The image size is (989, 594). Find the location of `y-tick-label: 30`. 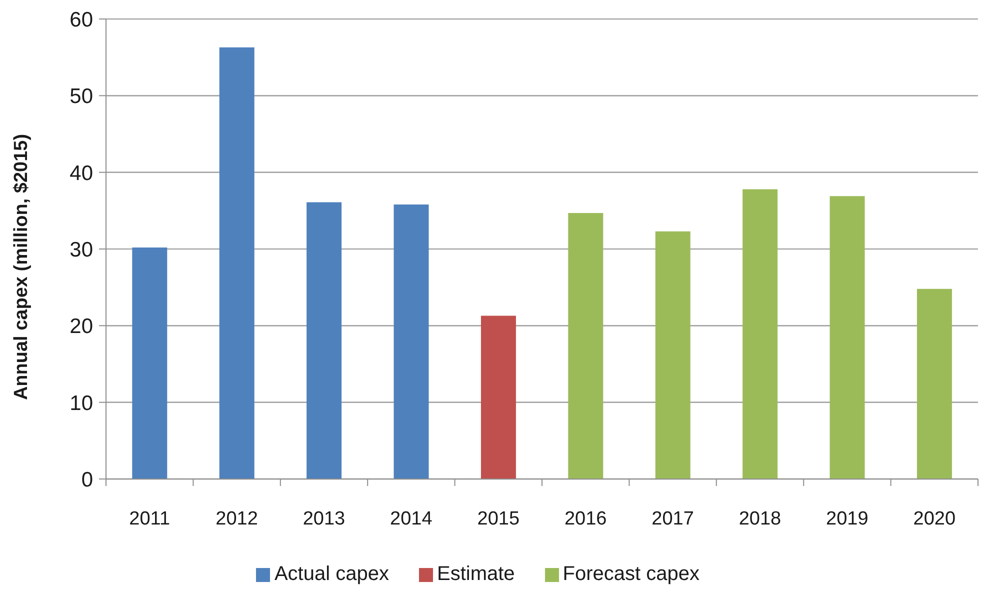

y-tick-label: 30 is located at coordinates (81, 250).